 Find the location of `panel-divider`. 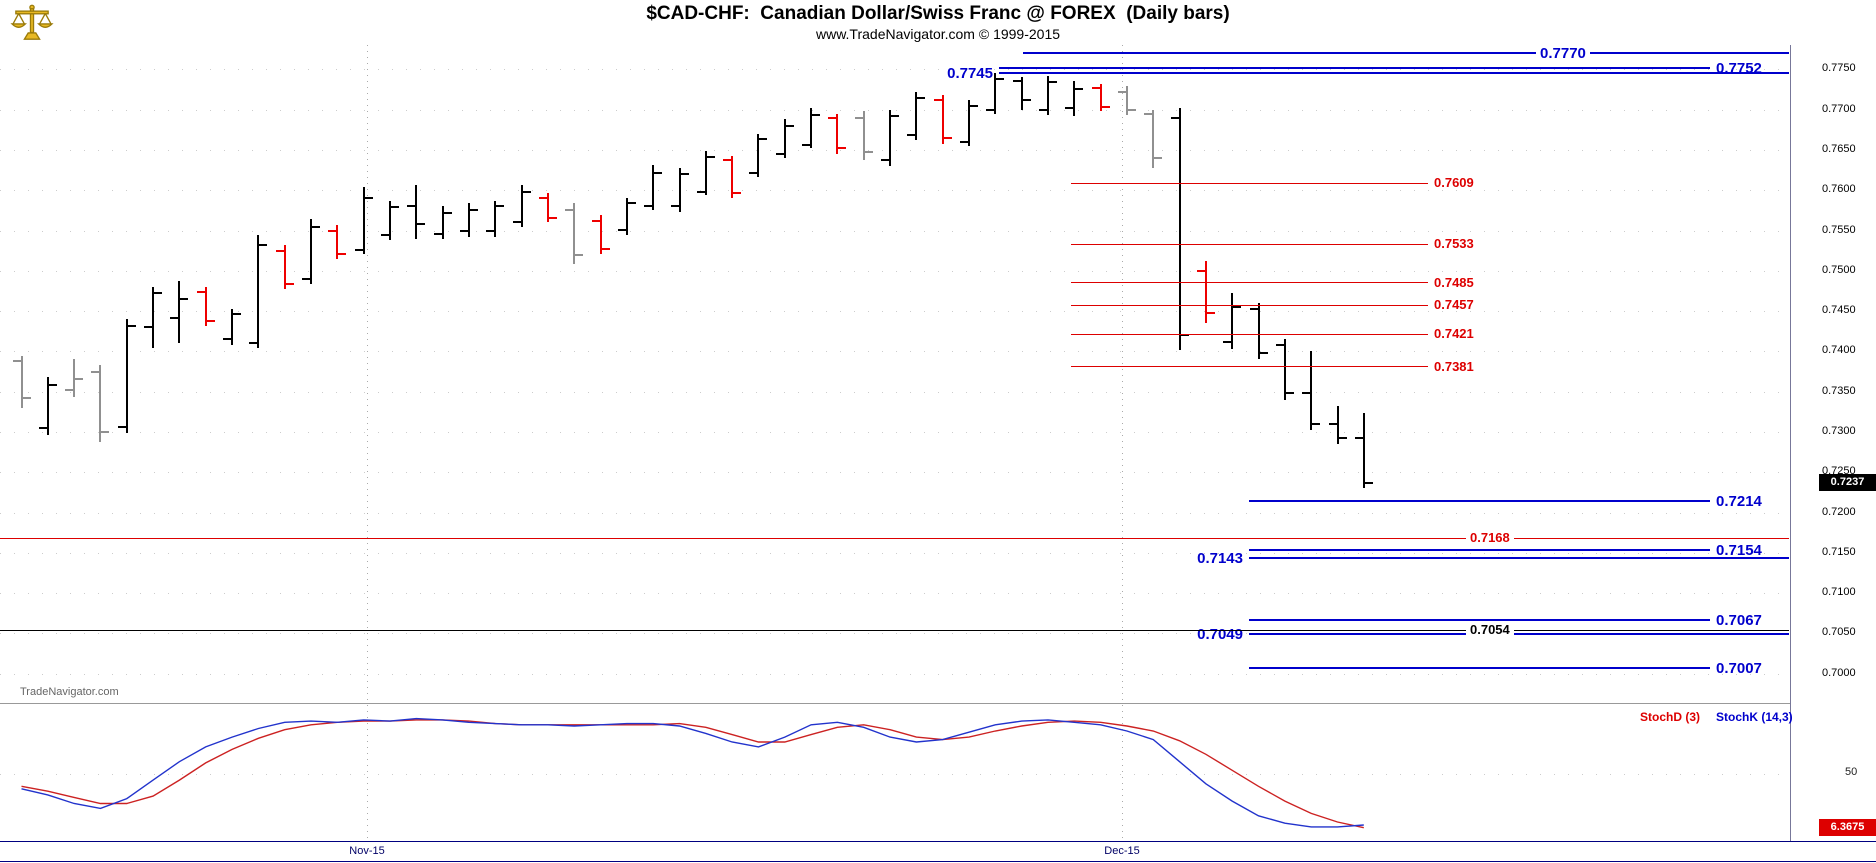

panel-divider is located at coordinates (895, 703).